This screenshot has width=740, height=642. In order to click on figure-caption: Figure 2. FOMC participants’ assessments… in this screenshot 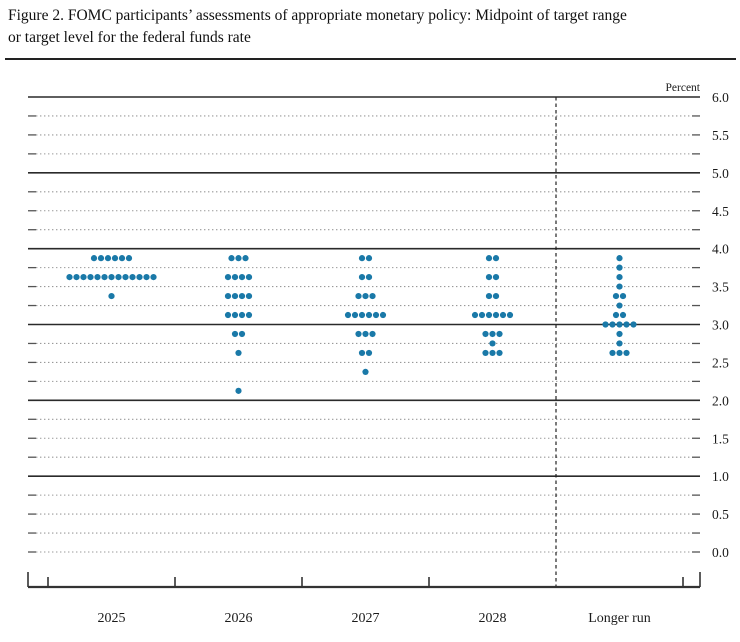, I will do `click(370, 27)`.